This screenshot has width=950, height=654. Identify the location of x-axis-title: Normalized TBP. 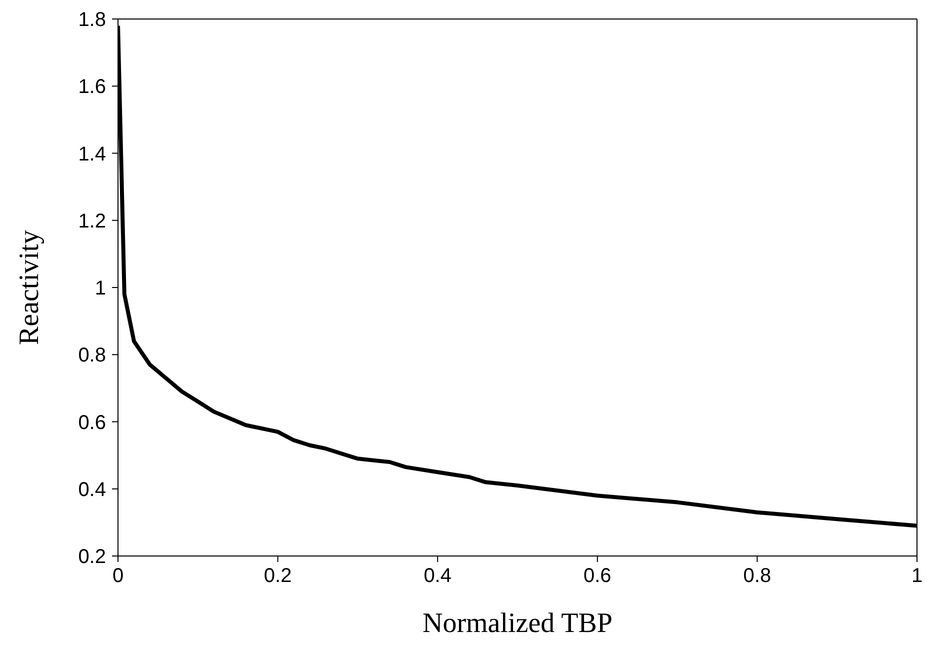
(517, 623).